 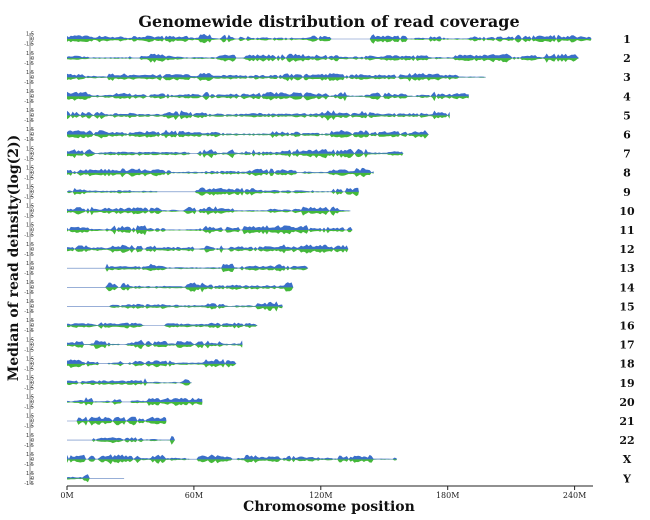 What do you see at coordinates (96, 480) in the screenshot?
I see `coverage-negative-Y` at bounding box center [96, 480].